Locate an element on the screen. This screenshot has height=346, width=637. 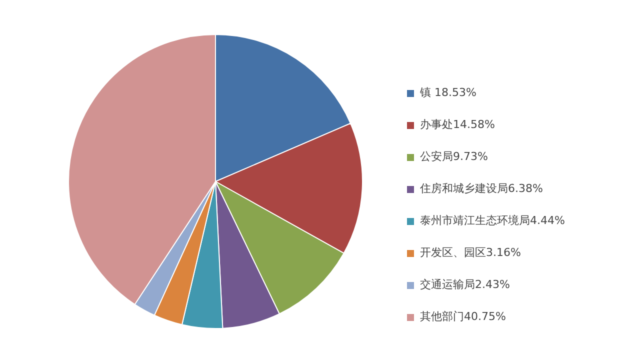
legend-label: 交通运输局2.43% is located at coordinates (465, 284).